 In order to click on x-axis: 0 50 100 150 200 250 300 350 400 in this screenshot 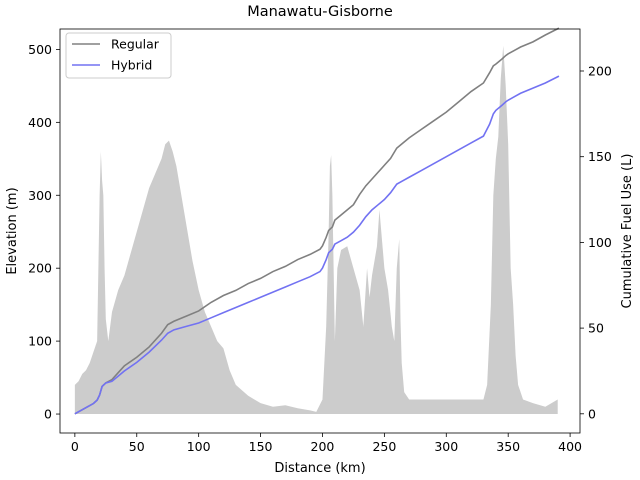, I will do `click(326, 443)`.